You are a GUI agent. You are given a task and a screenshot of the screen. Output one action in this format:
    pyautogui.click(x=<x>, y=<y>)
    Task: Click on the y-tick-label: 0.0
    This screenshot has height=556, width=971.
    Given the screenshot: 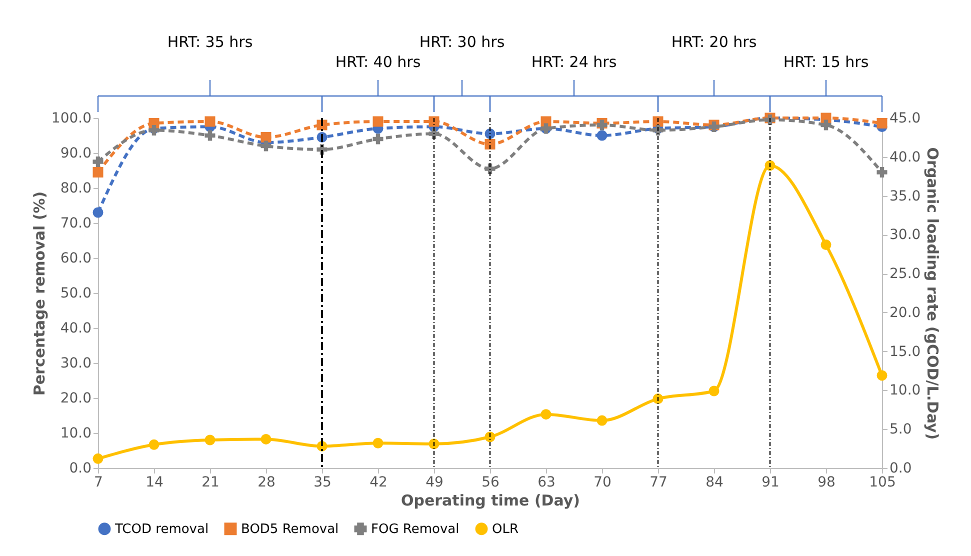 What is the action you would take?
    pyautogui.click(x=80, y=468)
    